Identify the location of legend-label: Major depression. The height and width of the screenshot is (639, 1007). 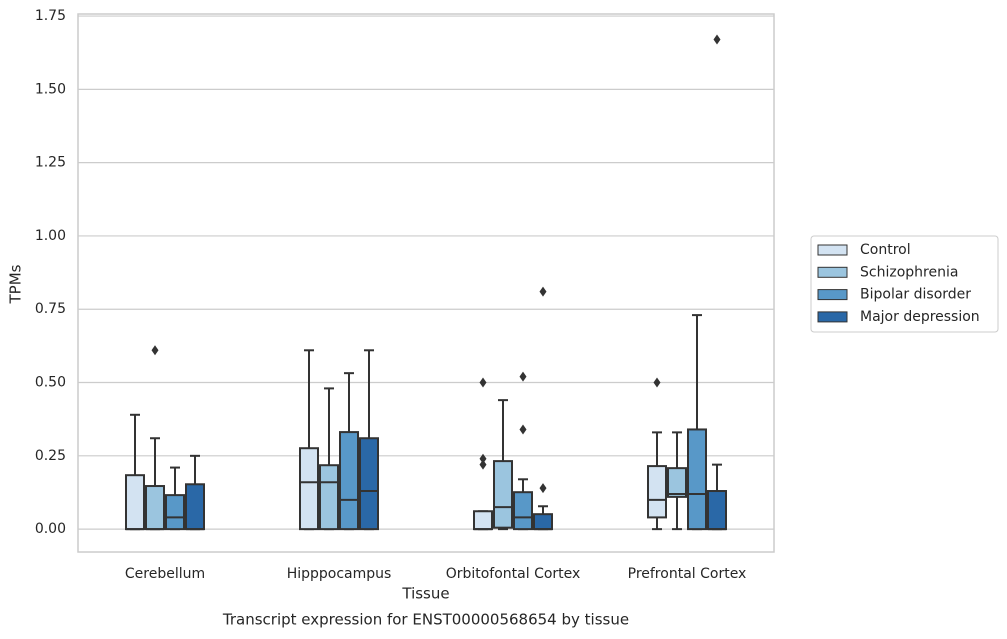
(920, 317).